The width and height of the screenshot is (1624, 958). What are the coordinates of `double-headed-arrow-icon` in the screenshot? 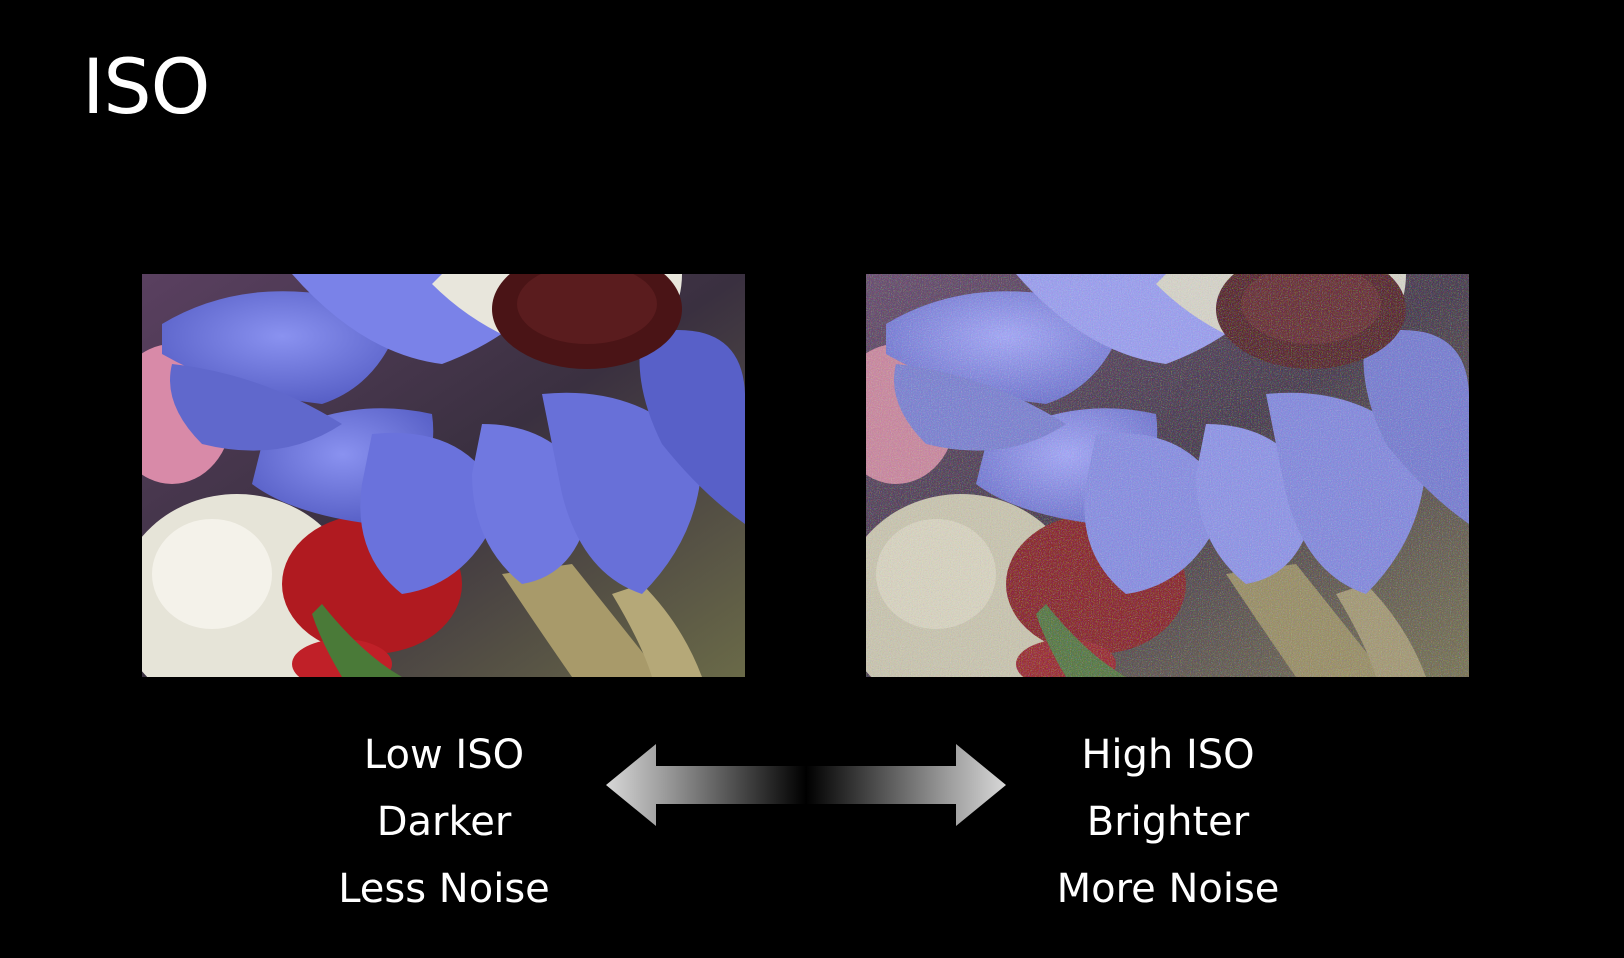 It's located at (806, 785).